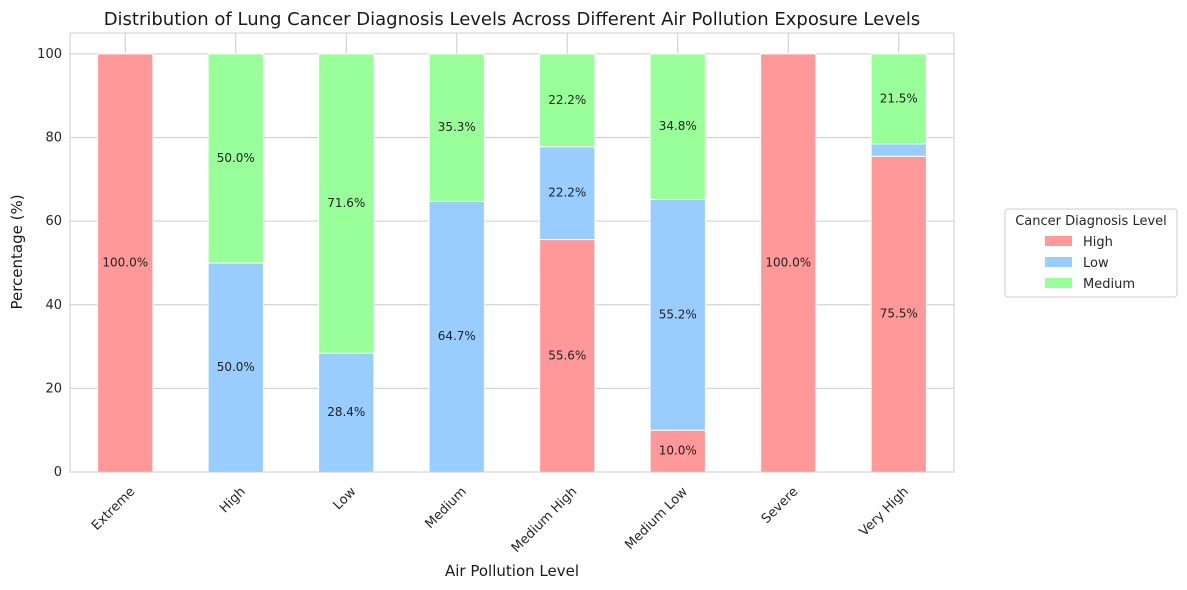 This screenshot has width=1187, height=590. Describe the element at coordinates (49, 54) in the screenshot. I see `y-tick-label: 100` at that location.